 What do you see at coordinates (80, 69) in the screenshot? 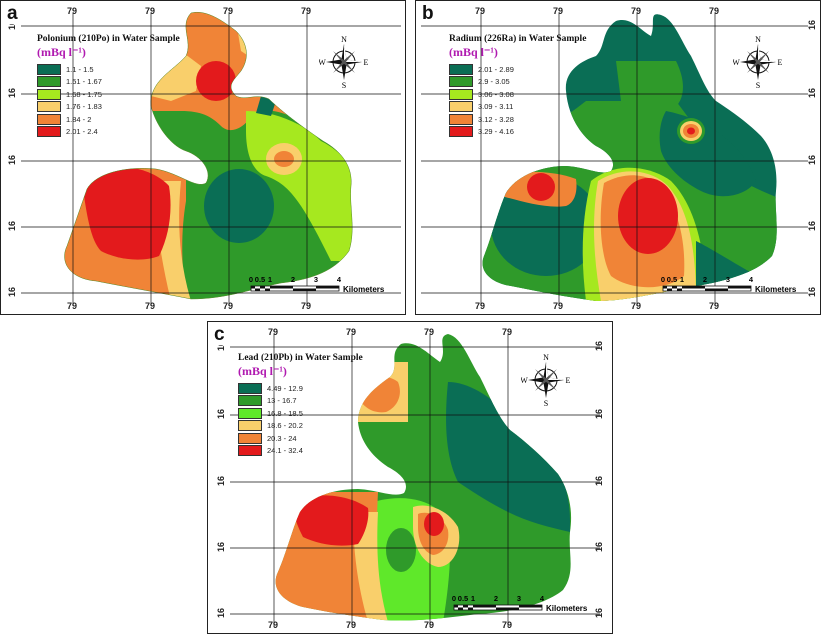
I see `legend-range: 1.1 - 1.5` at bounding box center [80, 69].